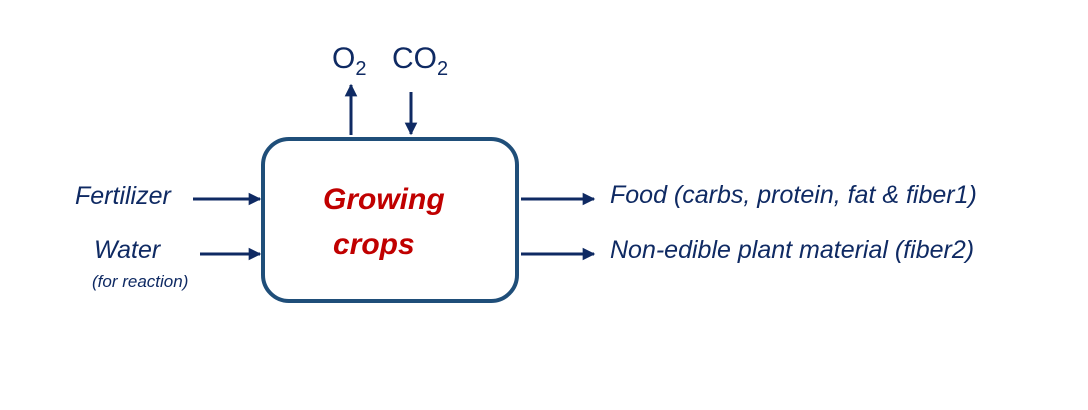  What do you see at coordinates (140, 281) in the screenshot?
I see `input-water-note: (for reaction)` at bounding box center [140, 281].